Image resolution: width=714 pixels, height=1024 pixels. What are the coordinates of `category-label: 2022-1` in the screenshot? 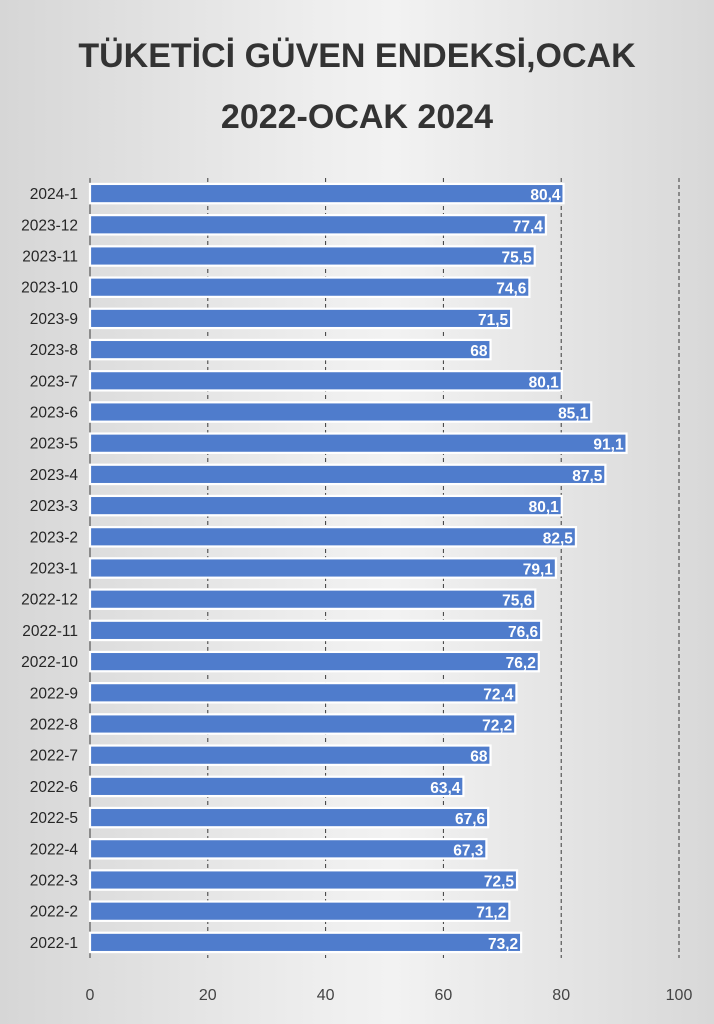 It's located at (54, 943).